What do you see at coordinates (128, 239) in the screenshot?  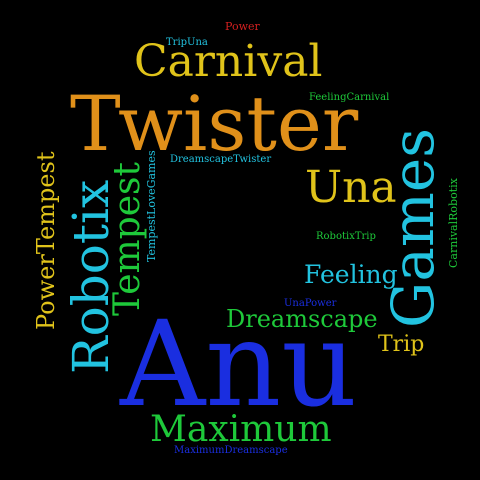 I see `word-tempest: Tempest` at bounding box center [128, 239].